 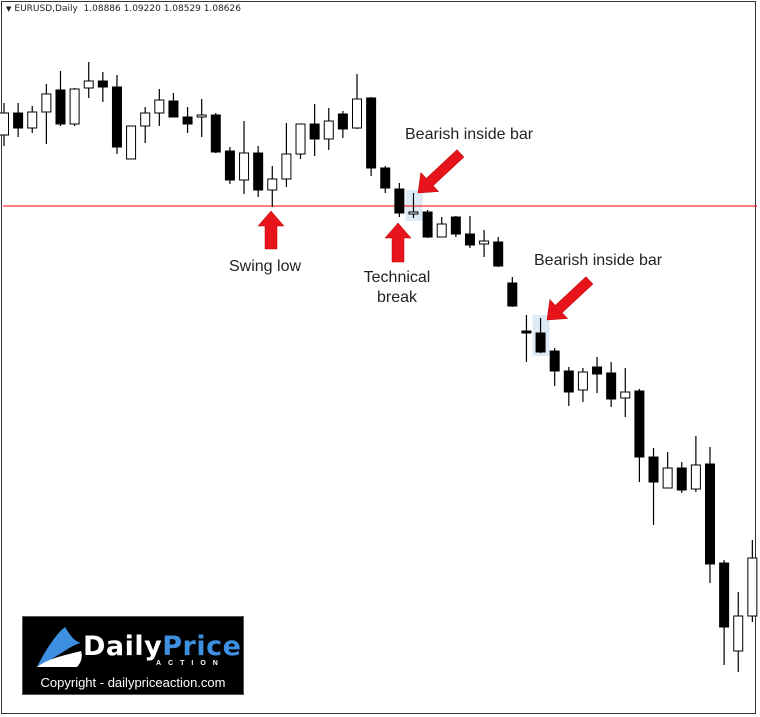 I want to click on symbol-label: EURUSD,Daily, so click(x=46, y=9).